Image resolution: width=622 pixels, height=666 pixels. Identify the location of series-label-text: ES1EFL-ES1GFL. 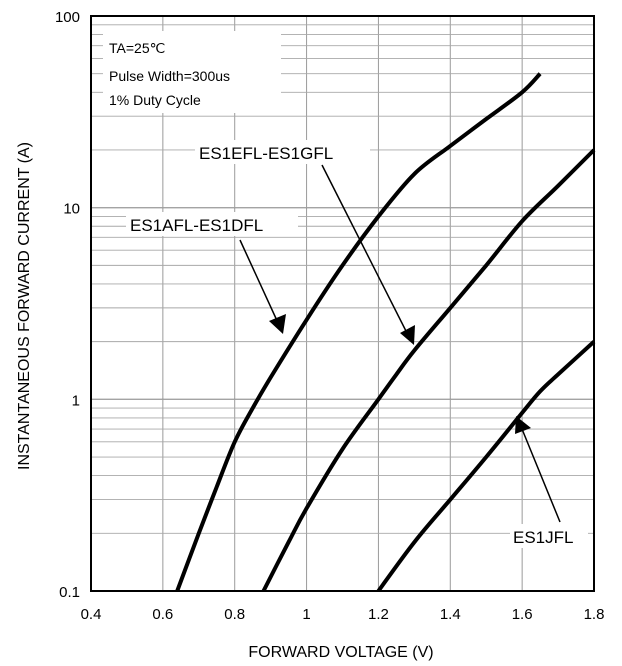
(266, 153).